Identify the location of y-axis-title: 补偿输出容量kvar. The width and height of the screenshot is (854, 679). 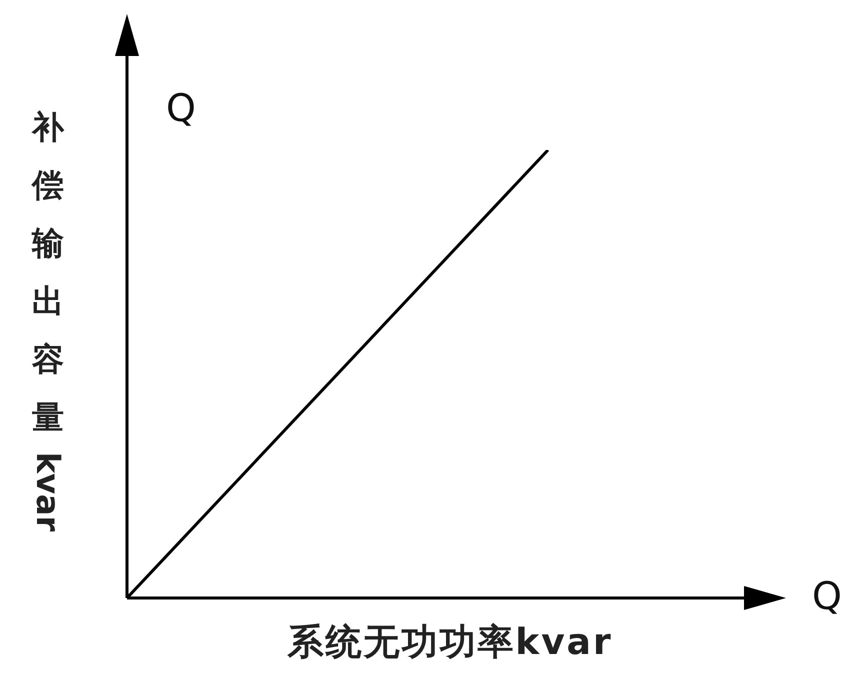
(48, 319).